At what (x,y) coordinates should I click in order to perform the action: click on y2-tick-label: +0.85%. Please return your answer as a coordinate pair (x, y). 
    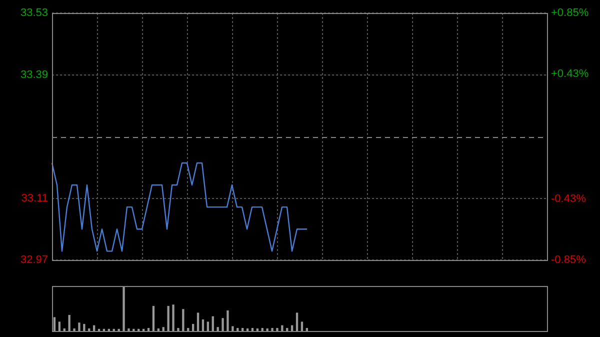
    Looking at the image, I should click on (570, 13).